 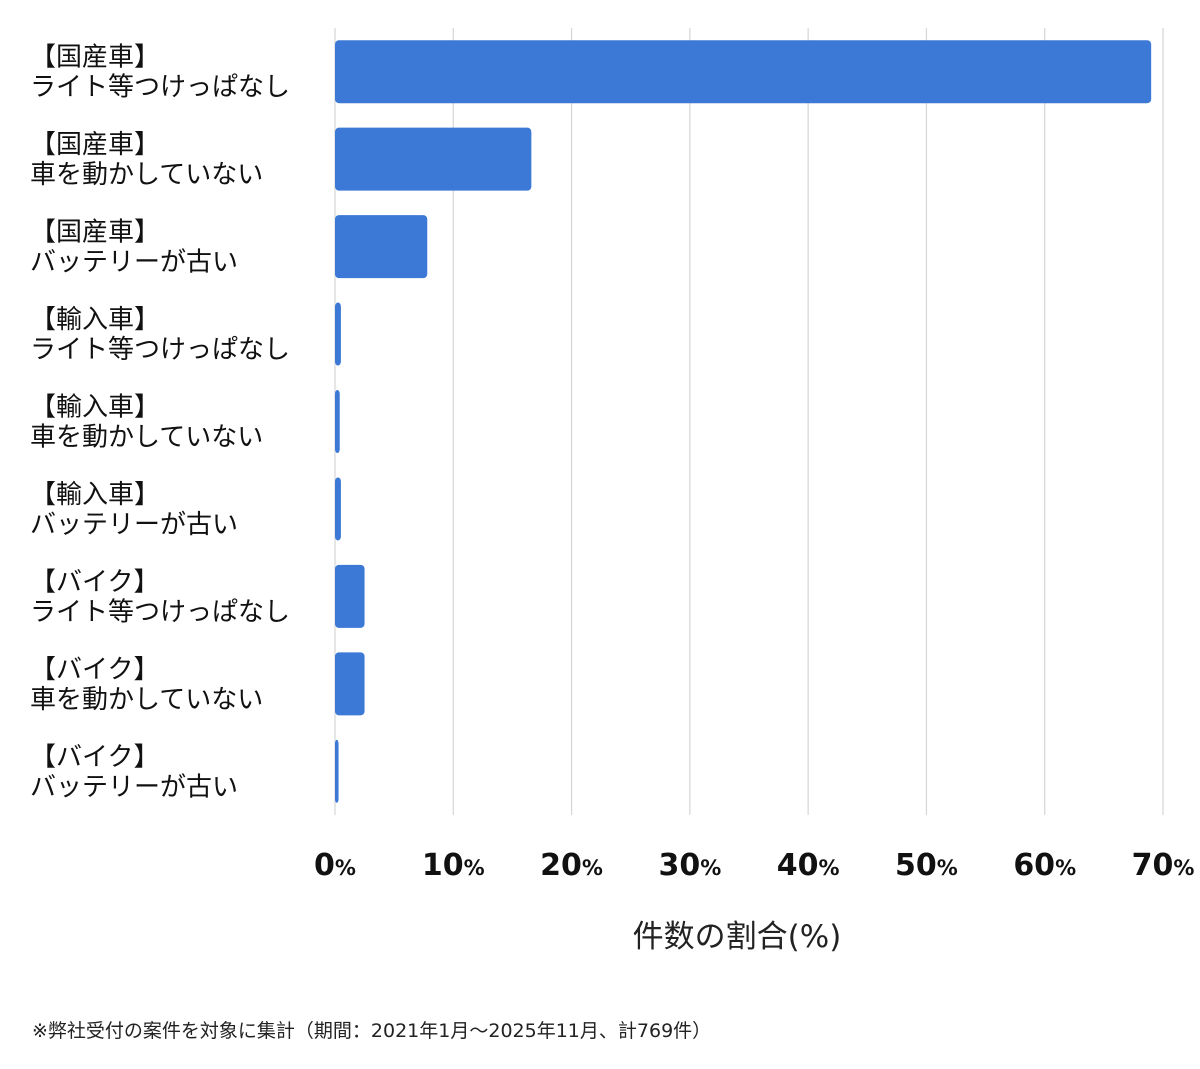 What do you see at coordinates (737, 937) in the screenshot?
I see `x-axis-label: 件数の割合(%)` at bounding box center [737, 937].